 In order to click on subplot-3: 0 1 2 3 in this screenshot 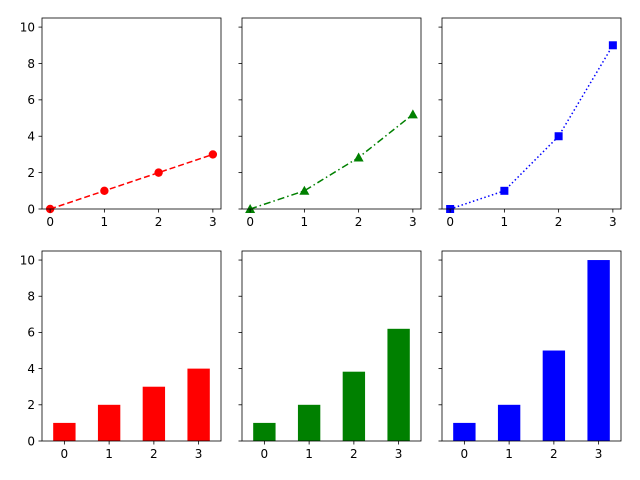, I will do `click(530, 123)`.